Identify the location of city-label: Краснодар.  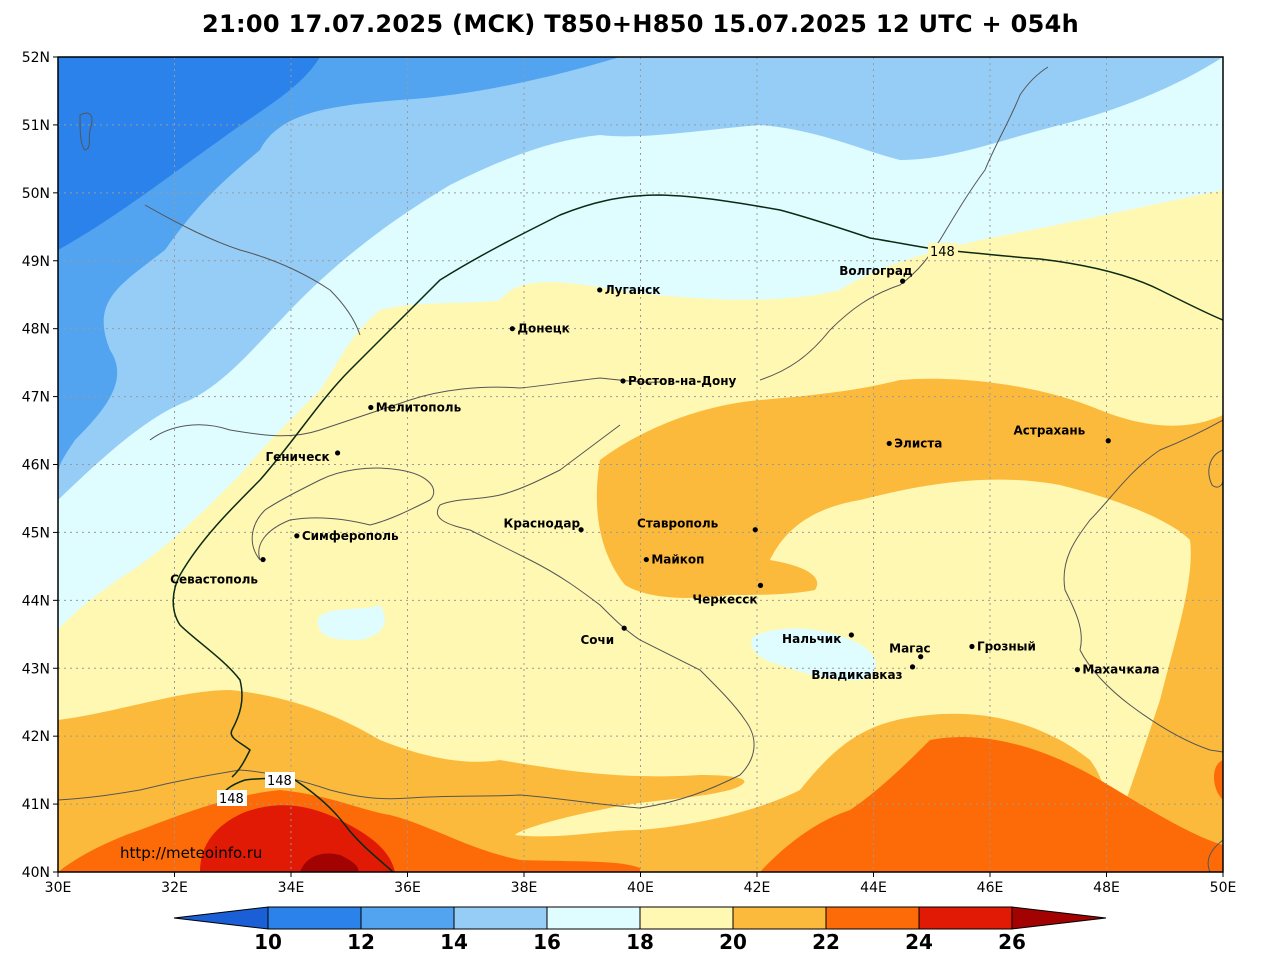
(542, 524).